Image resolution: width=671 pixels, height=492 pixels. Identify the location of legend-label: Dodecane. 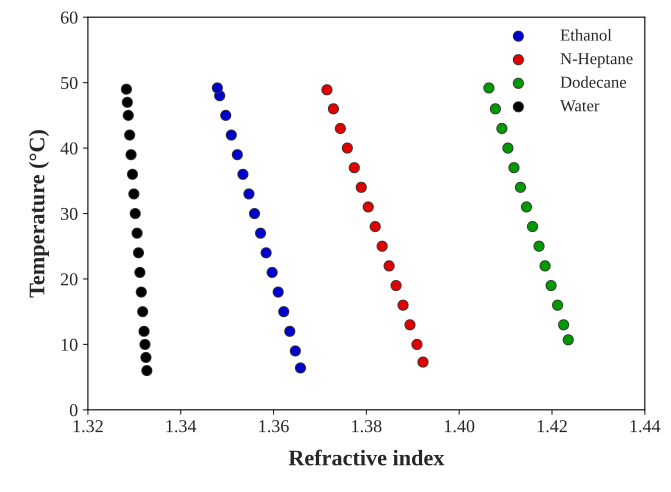
(593, 82).